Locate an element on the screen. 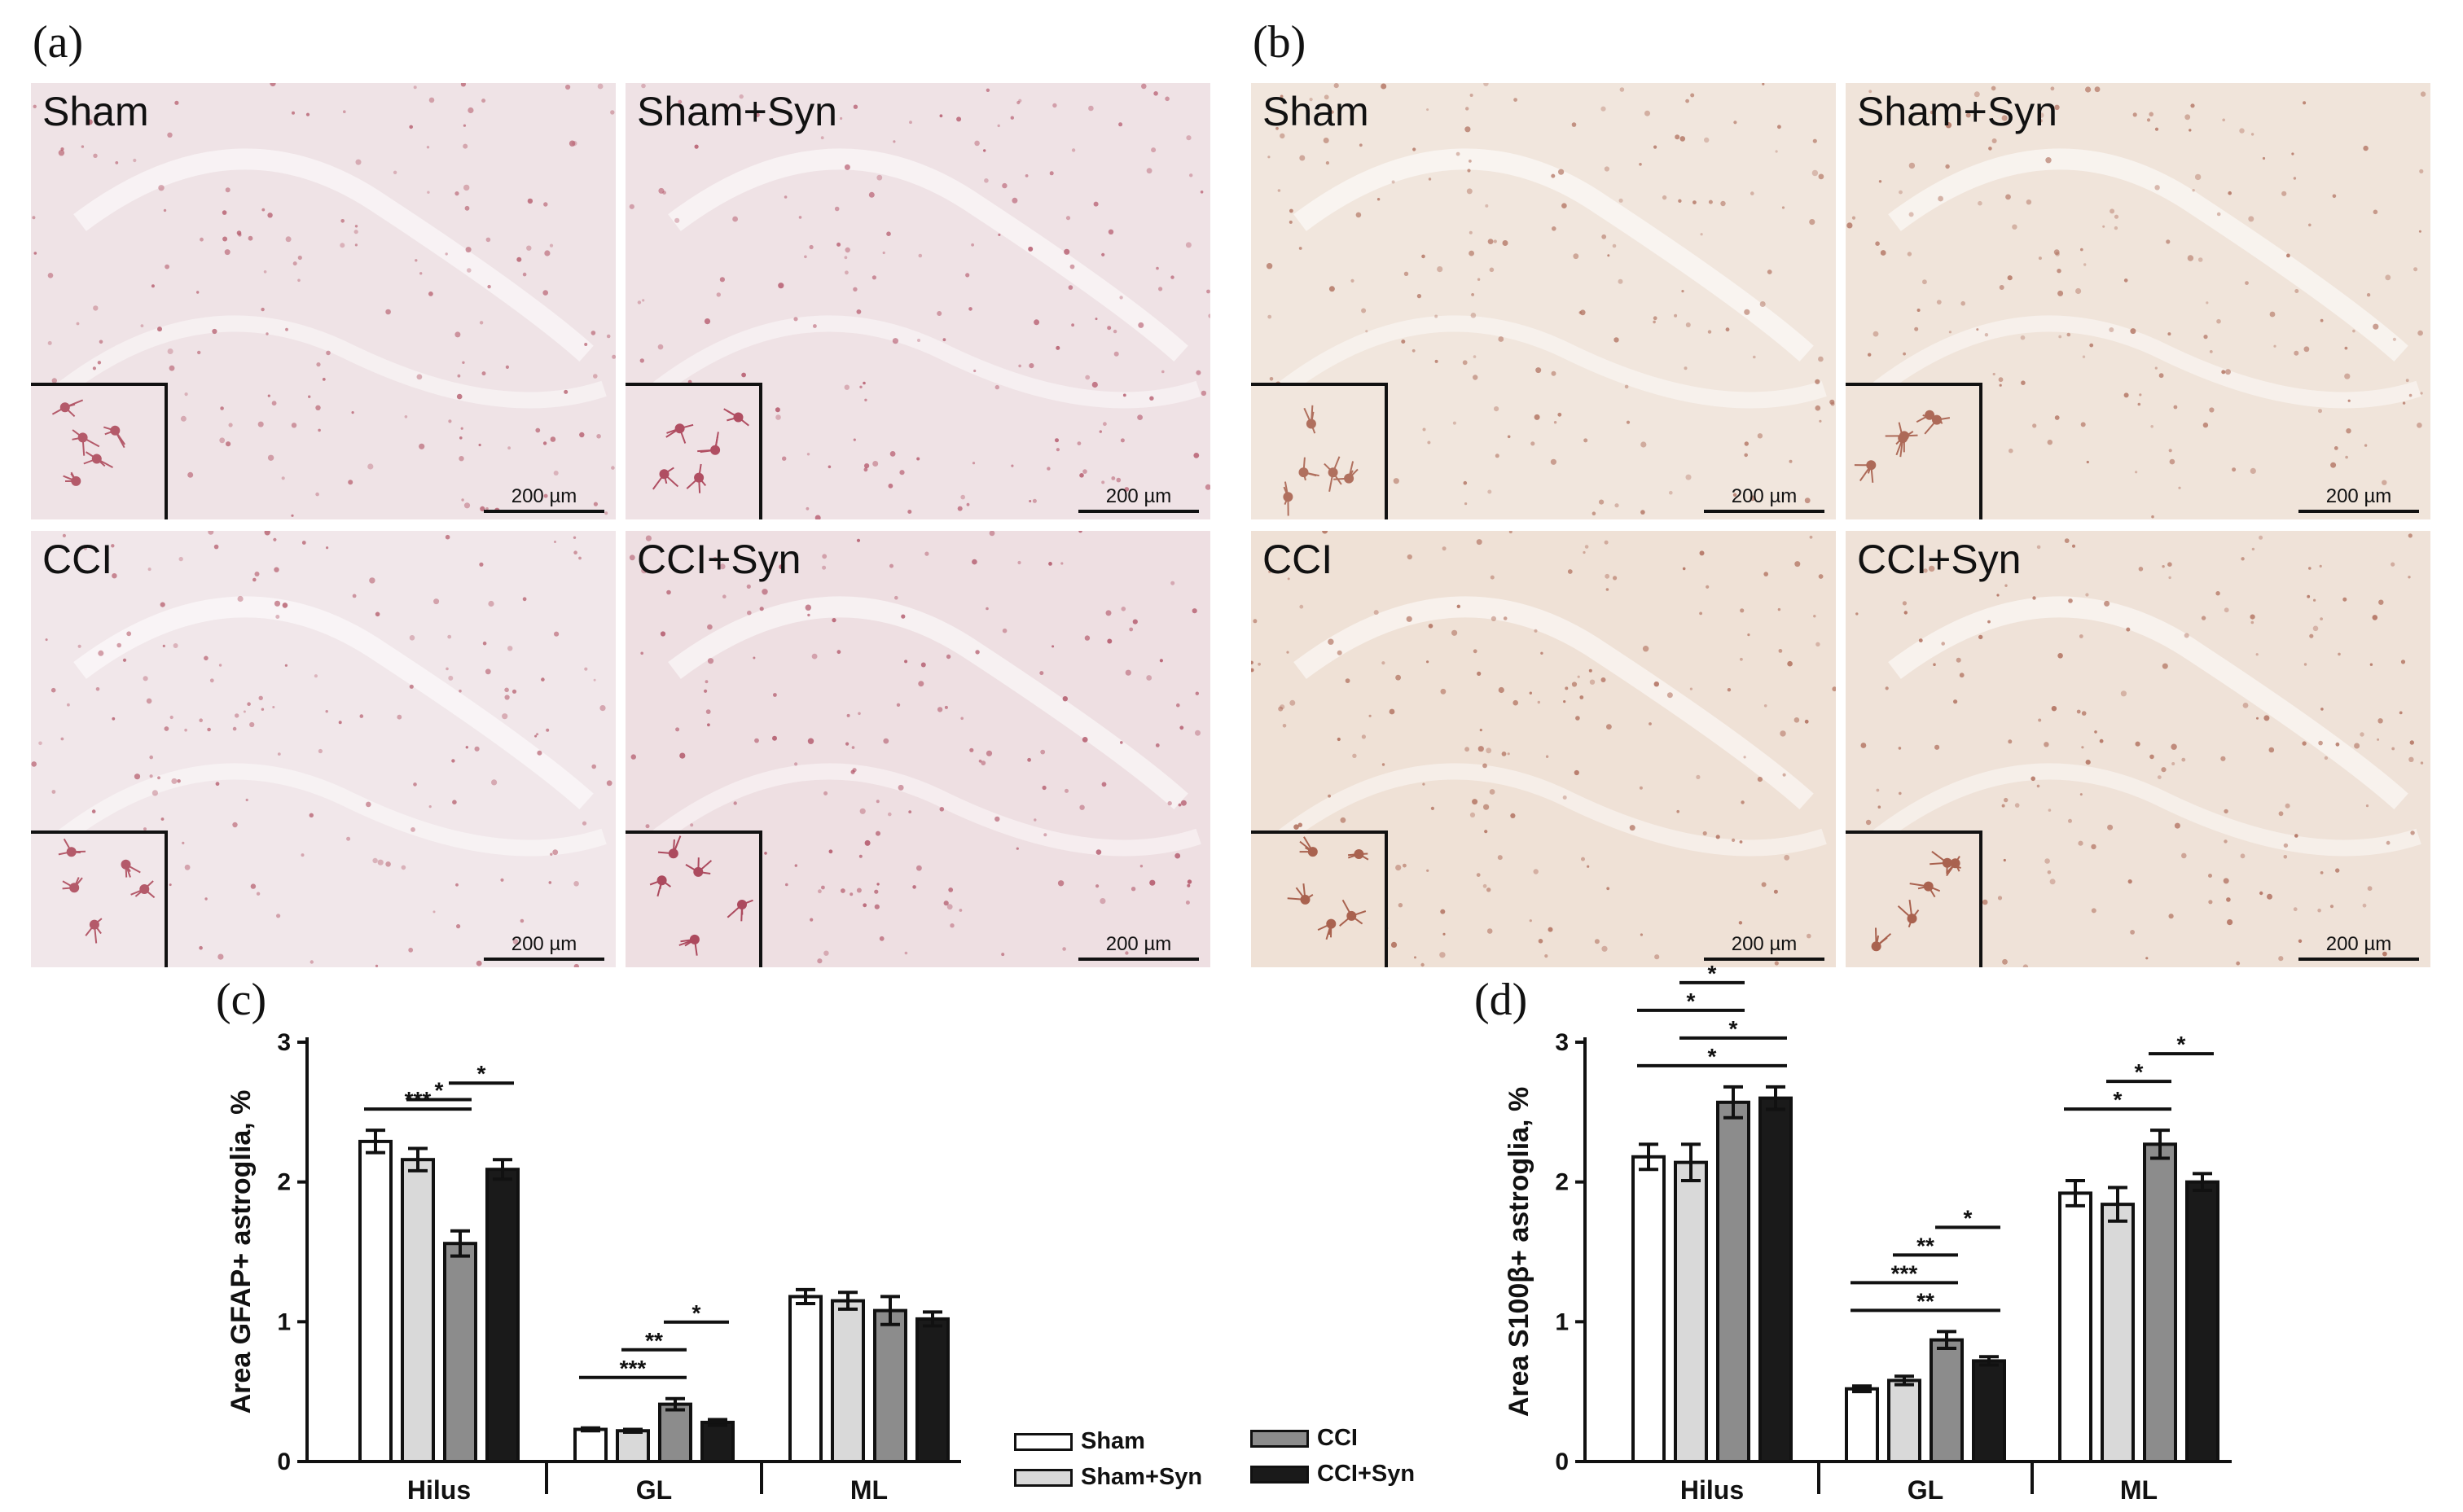 The image size is (2463, 1512). micrograph-a-sham-syn: Sham+Syn 200 µm is located at coordinates (918, 301).